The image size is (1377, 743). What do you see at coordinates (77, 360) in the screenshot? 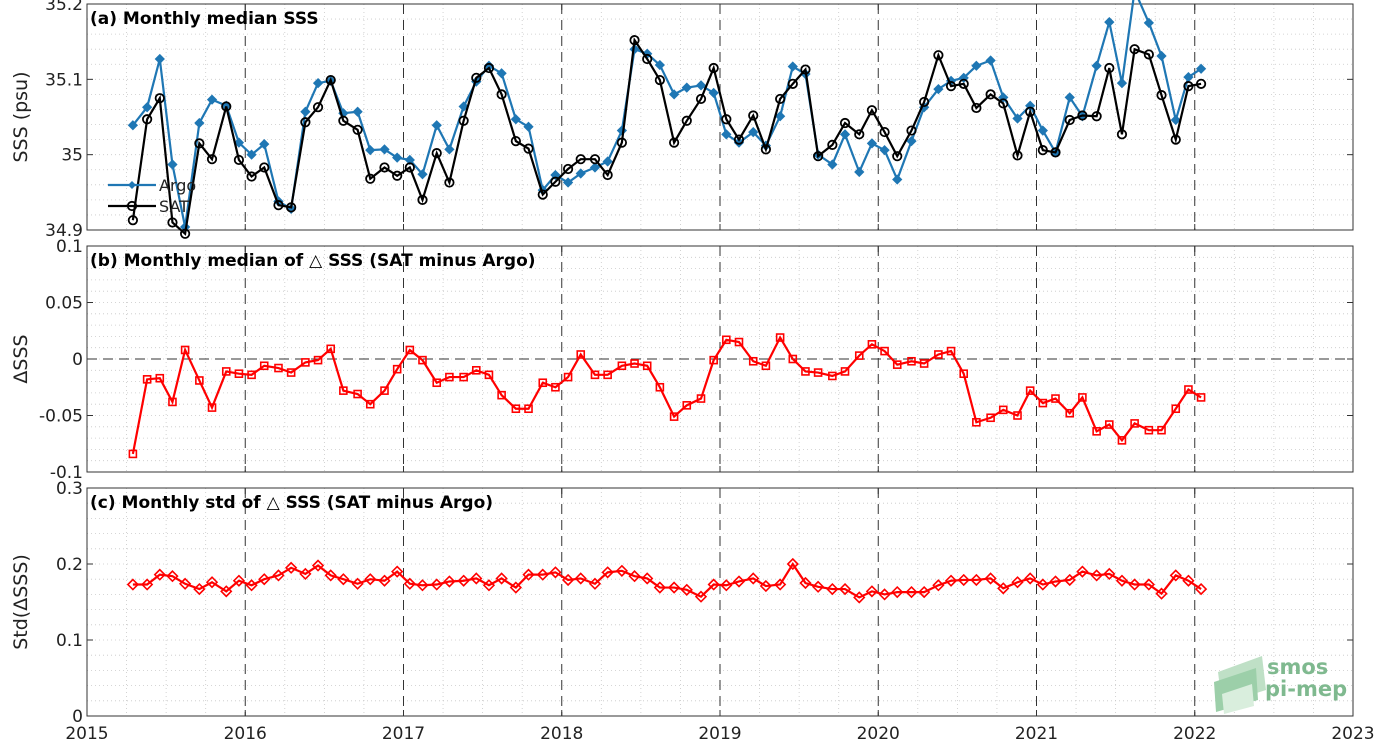
I see `y-tick-label: 0` at bounding box center [77, 360].